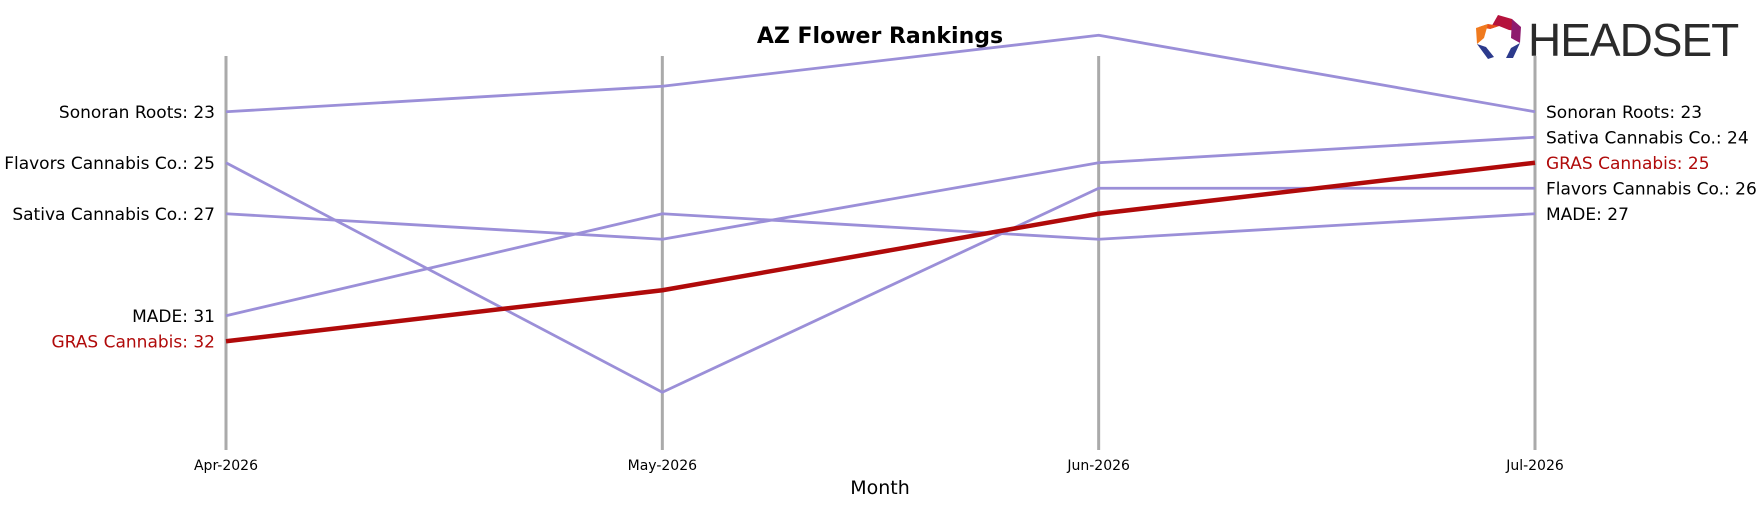 The width and height of the screenshot is (1760, 507). What do you see at coordinates (1098, 466) in the screenshot?
I see `x-tick-label-jun-2026: Jun-2026` at bounding box center [1098, 466].